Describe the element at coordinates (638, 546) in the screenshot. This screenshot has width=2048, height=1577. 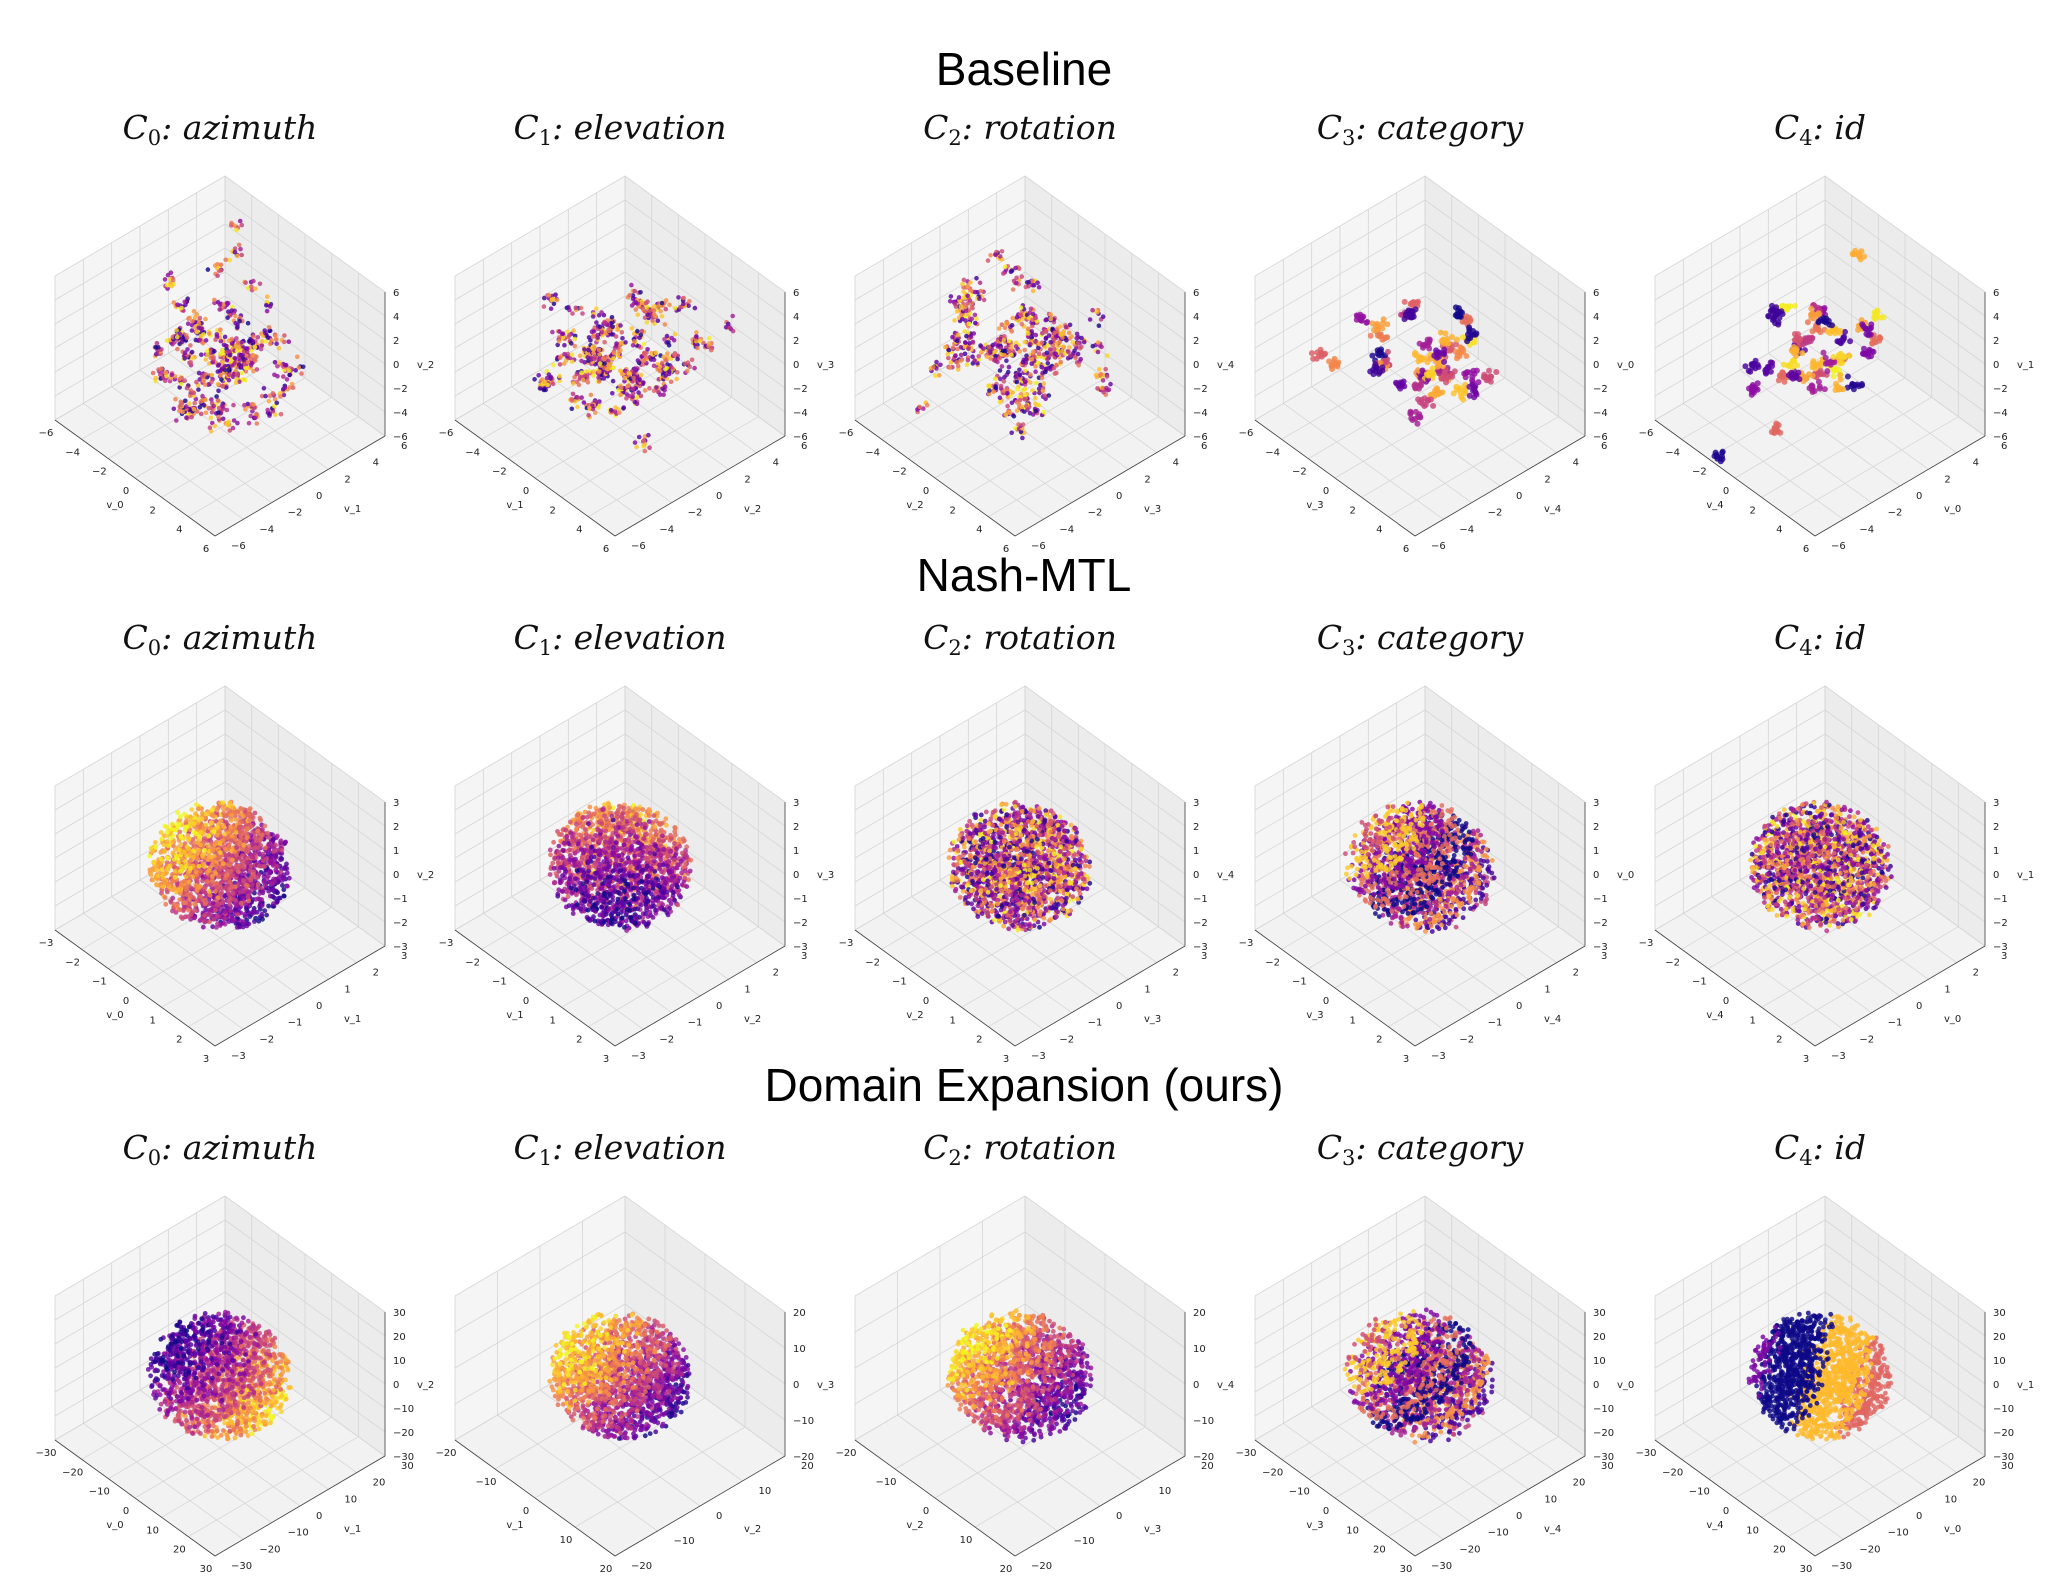
I see `y-tick-label: −6` at that location.